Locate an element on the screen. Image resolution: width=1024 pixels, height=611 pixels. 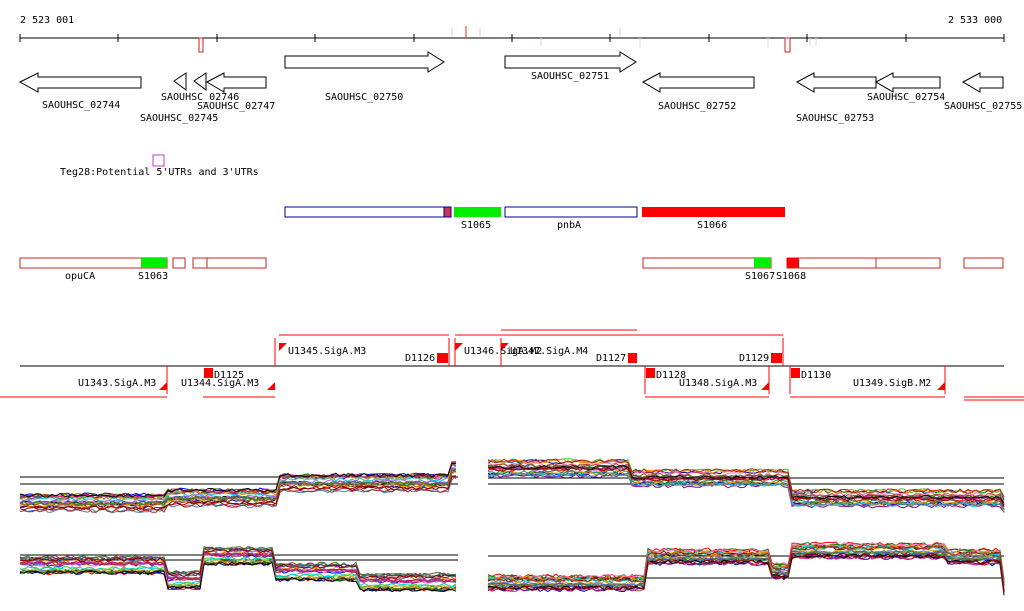
ruler-start-label: 2 523 001 is located at coordinates (47, 20).